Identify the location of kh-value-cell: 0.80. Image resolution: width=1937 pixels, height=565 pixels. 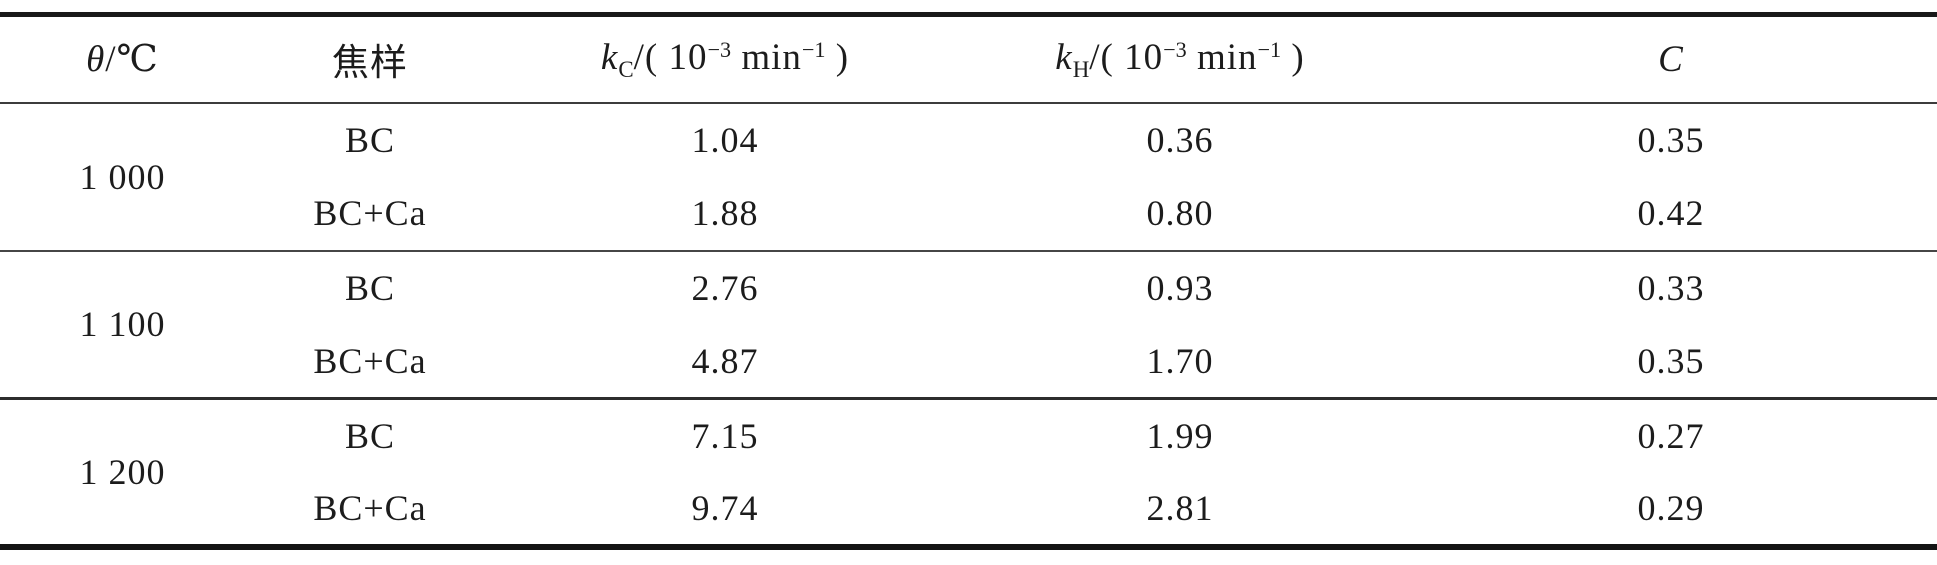
(1180, 213).